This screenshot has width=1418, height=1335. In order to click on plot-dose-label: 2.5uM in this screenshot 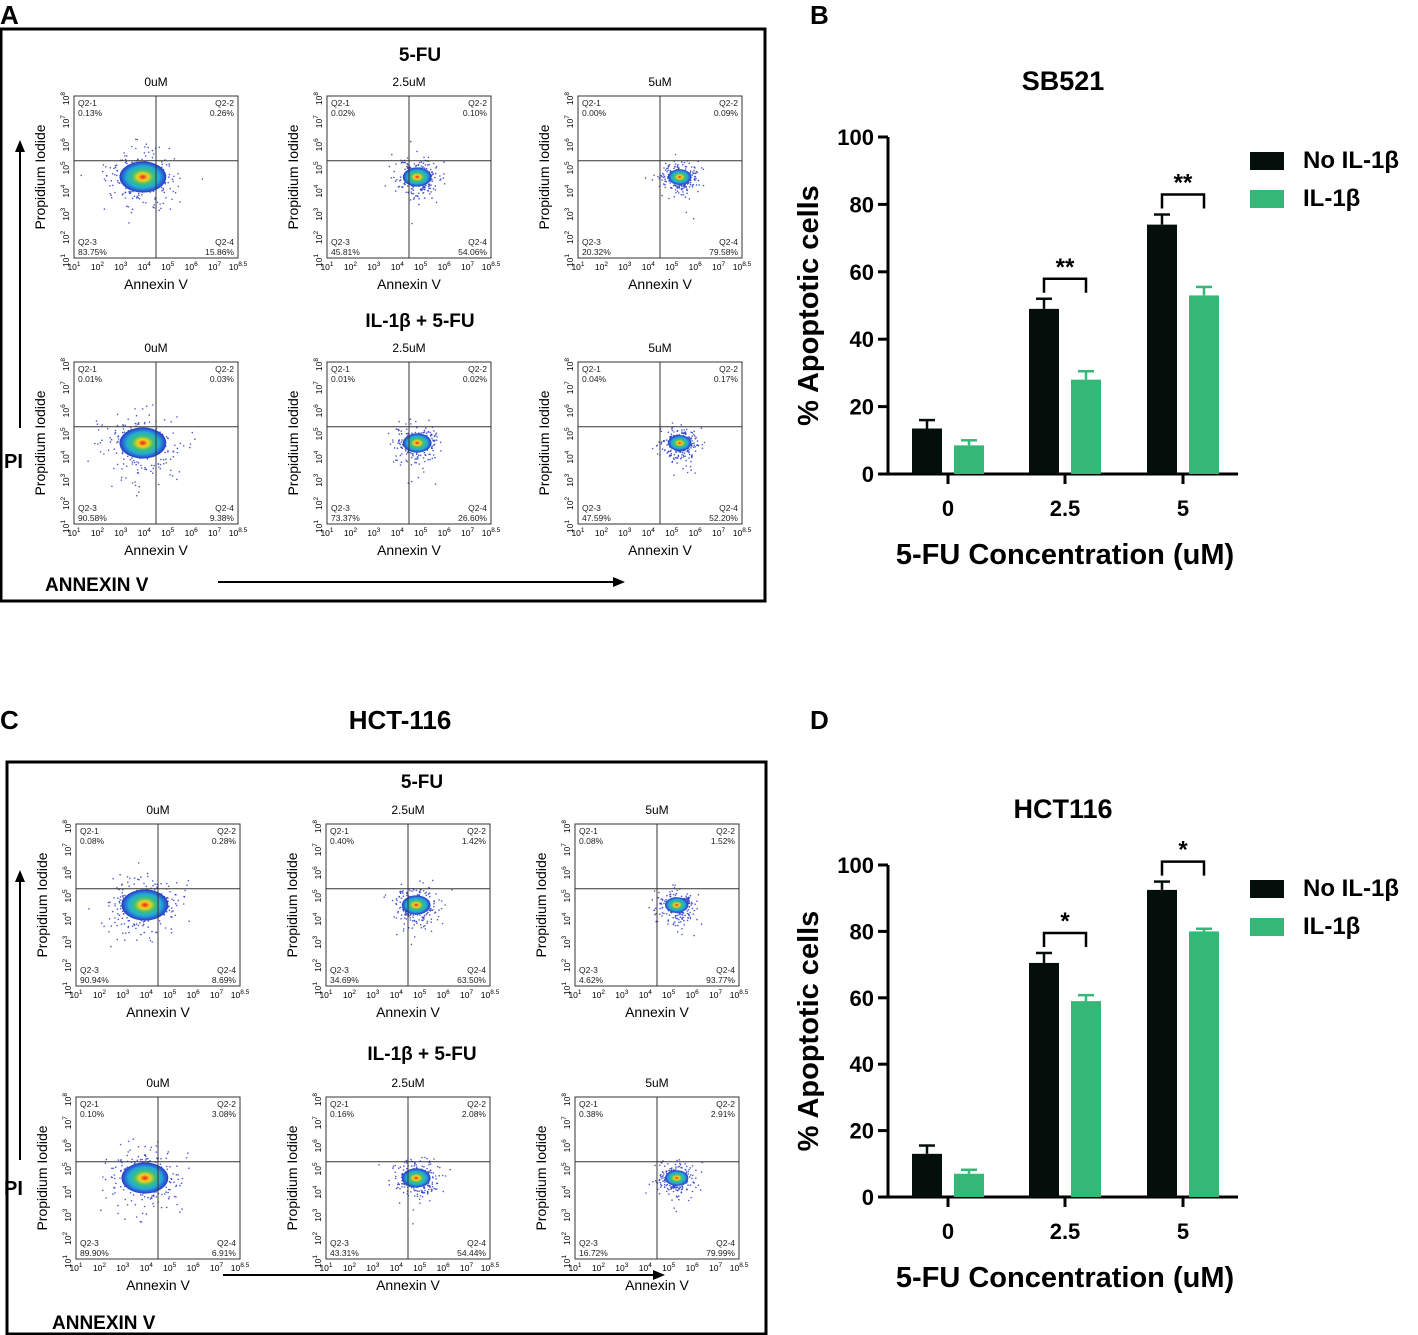, I will do `click(408, 348)`.